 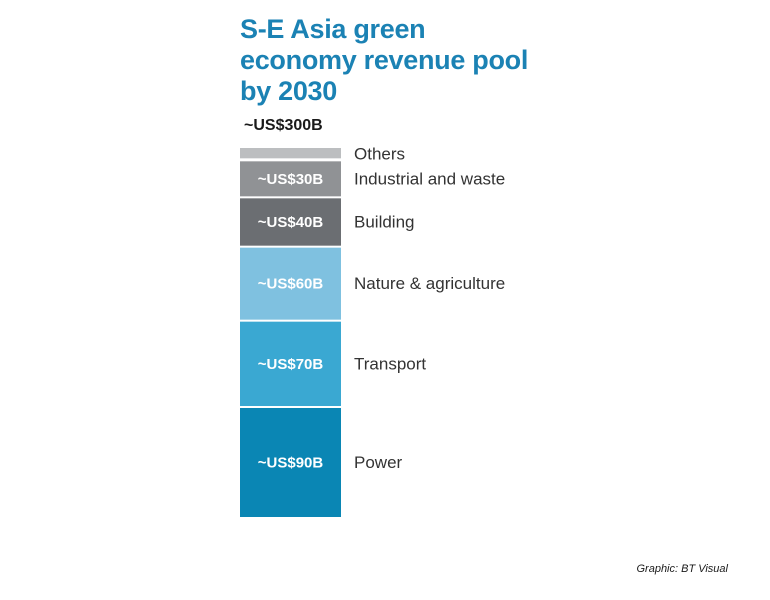 I want to click on value-label-nature-agriculture: ~US$60B, so click(x=291, y=284).